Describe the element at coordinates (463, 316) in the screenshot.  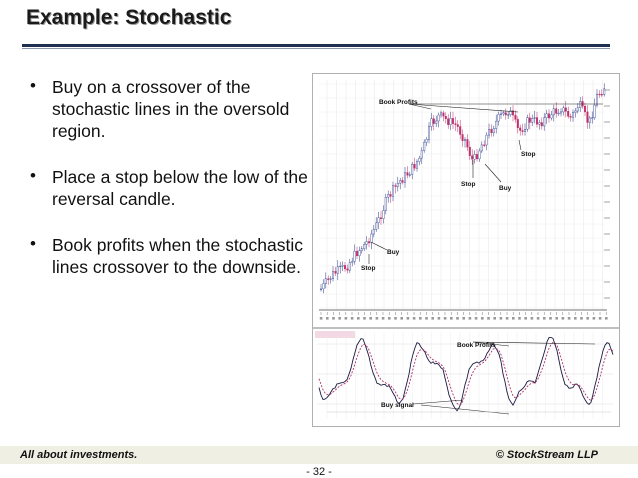
I see `date-axis-ticks` at that location.